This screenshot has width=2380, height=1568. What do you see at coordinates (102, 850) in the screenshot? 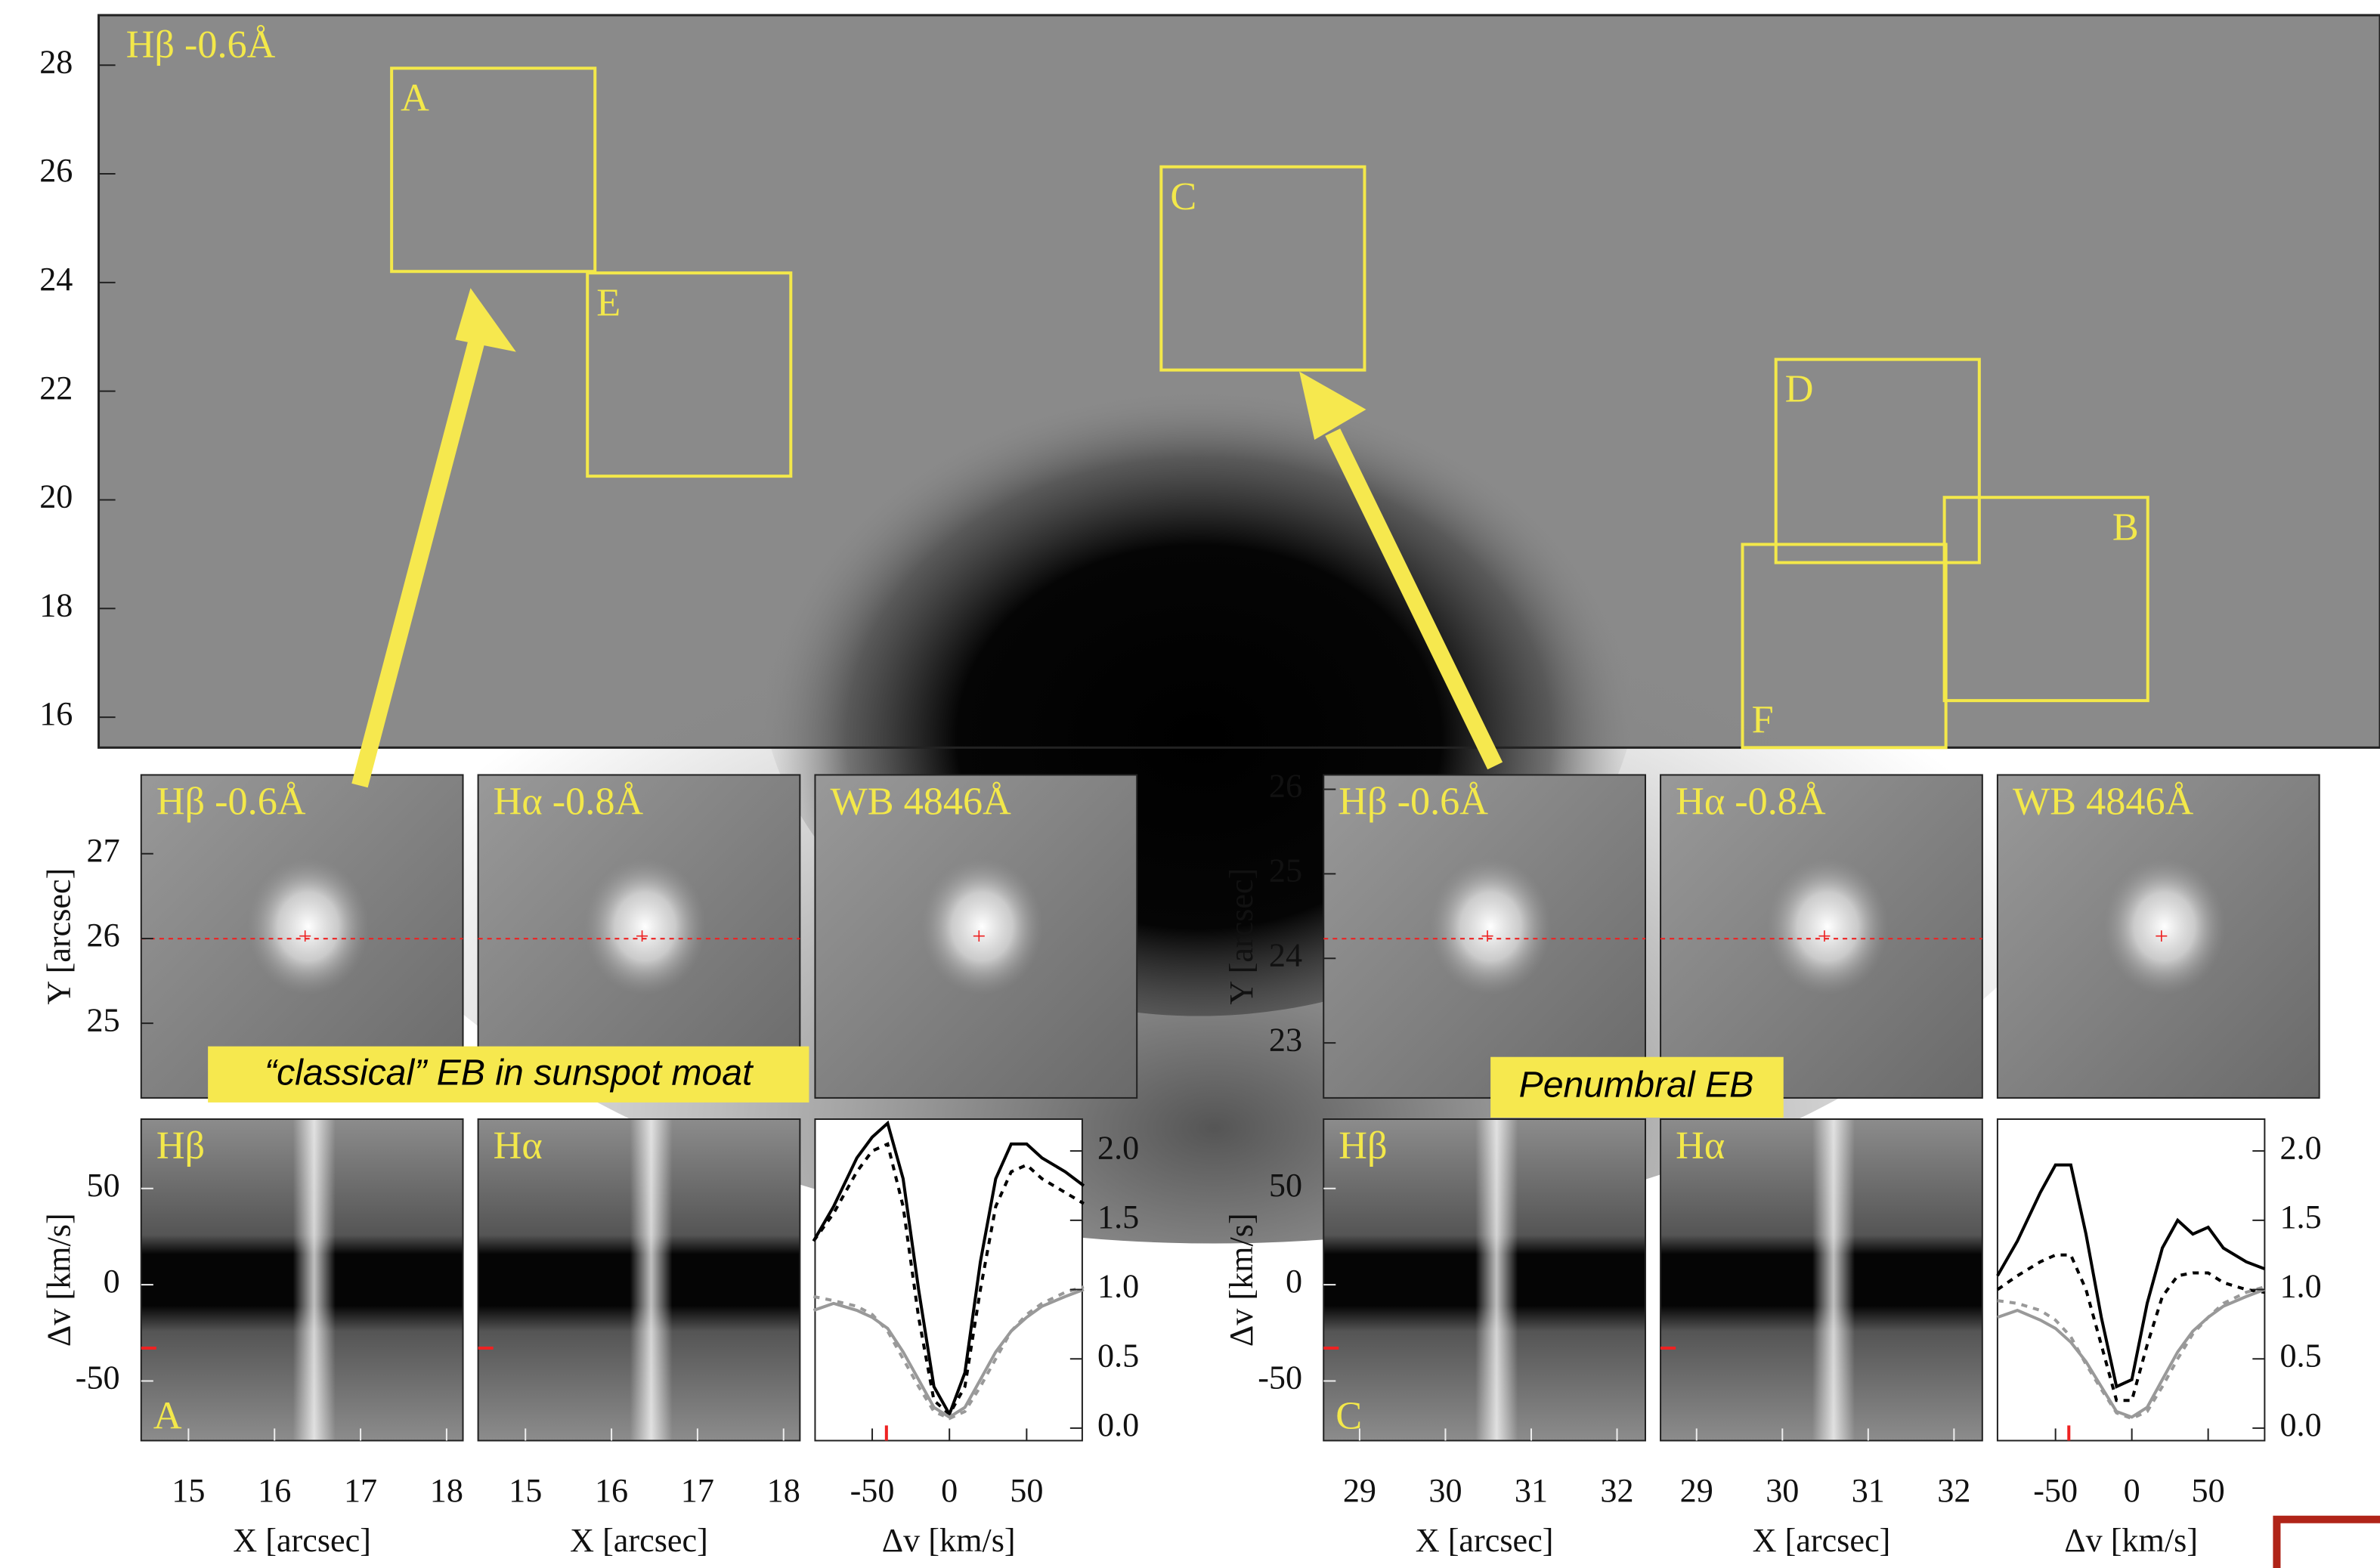
I see `y-tick-label: 27` at bounding box center [102, 850].